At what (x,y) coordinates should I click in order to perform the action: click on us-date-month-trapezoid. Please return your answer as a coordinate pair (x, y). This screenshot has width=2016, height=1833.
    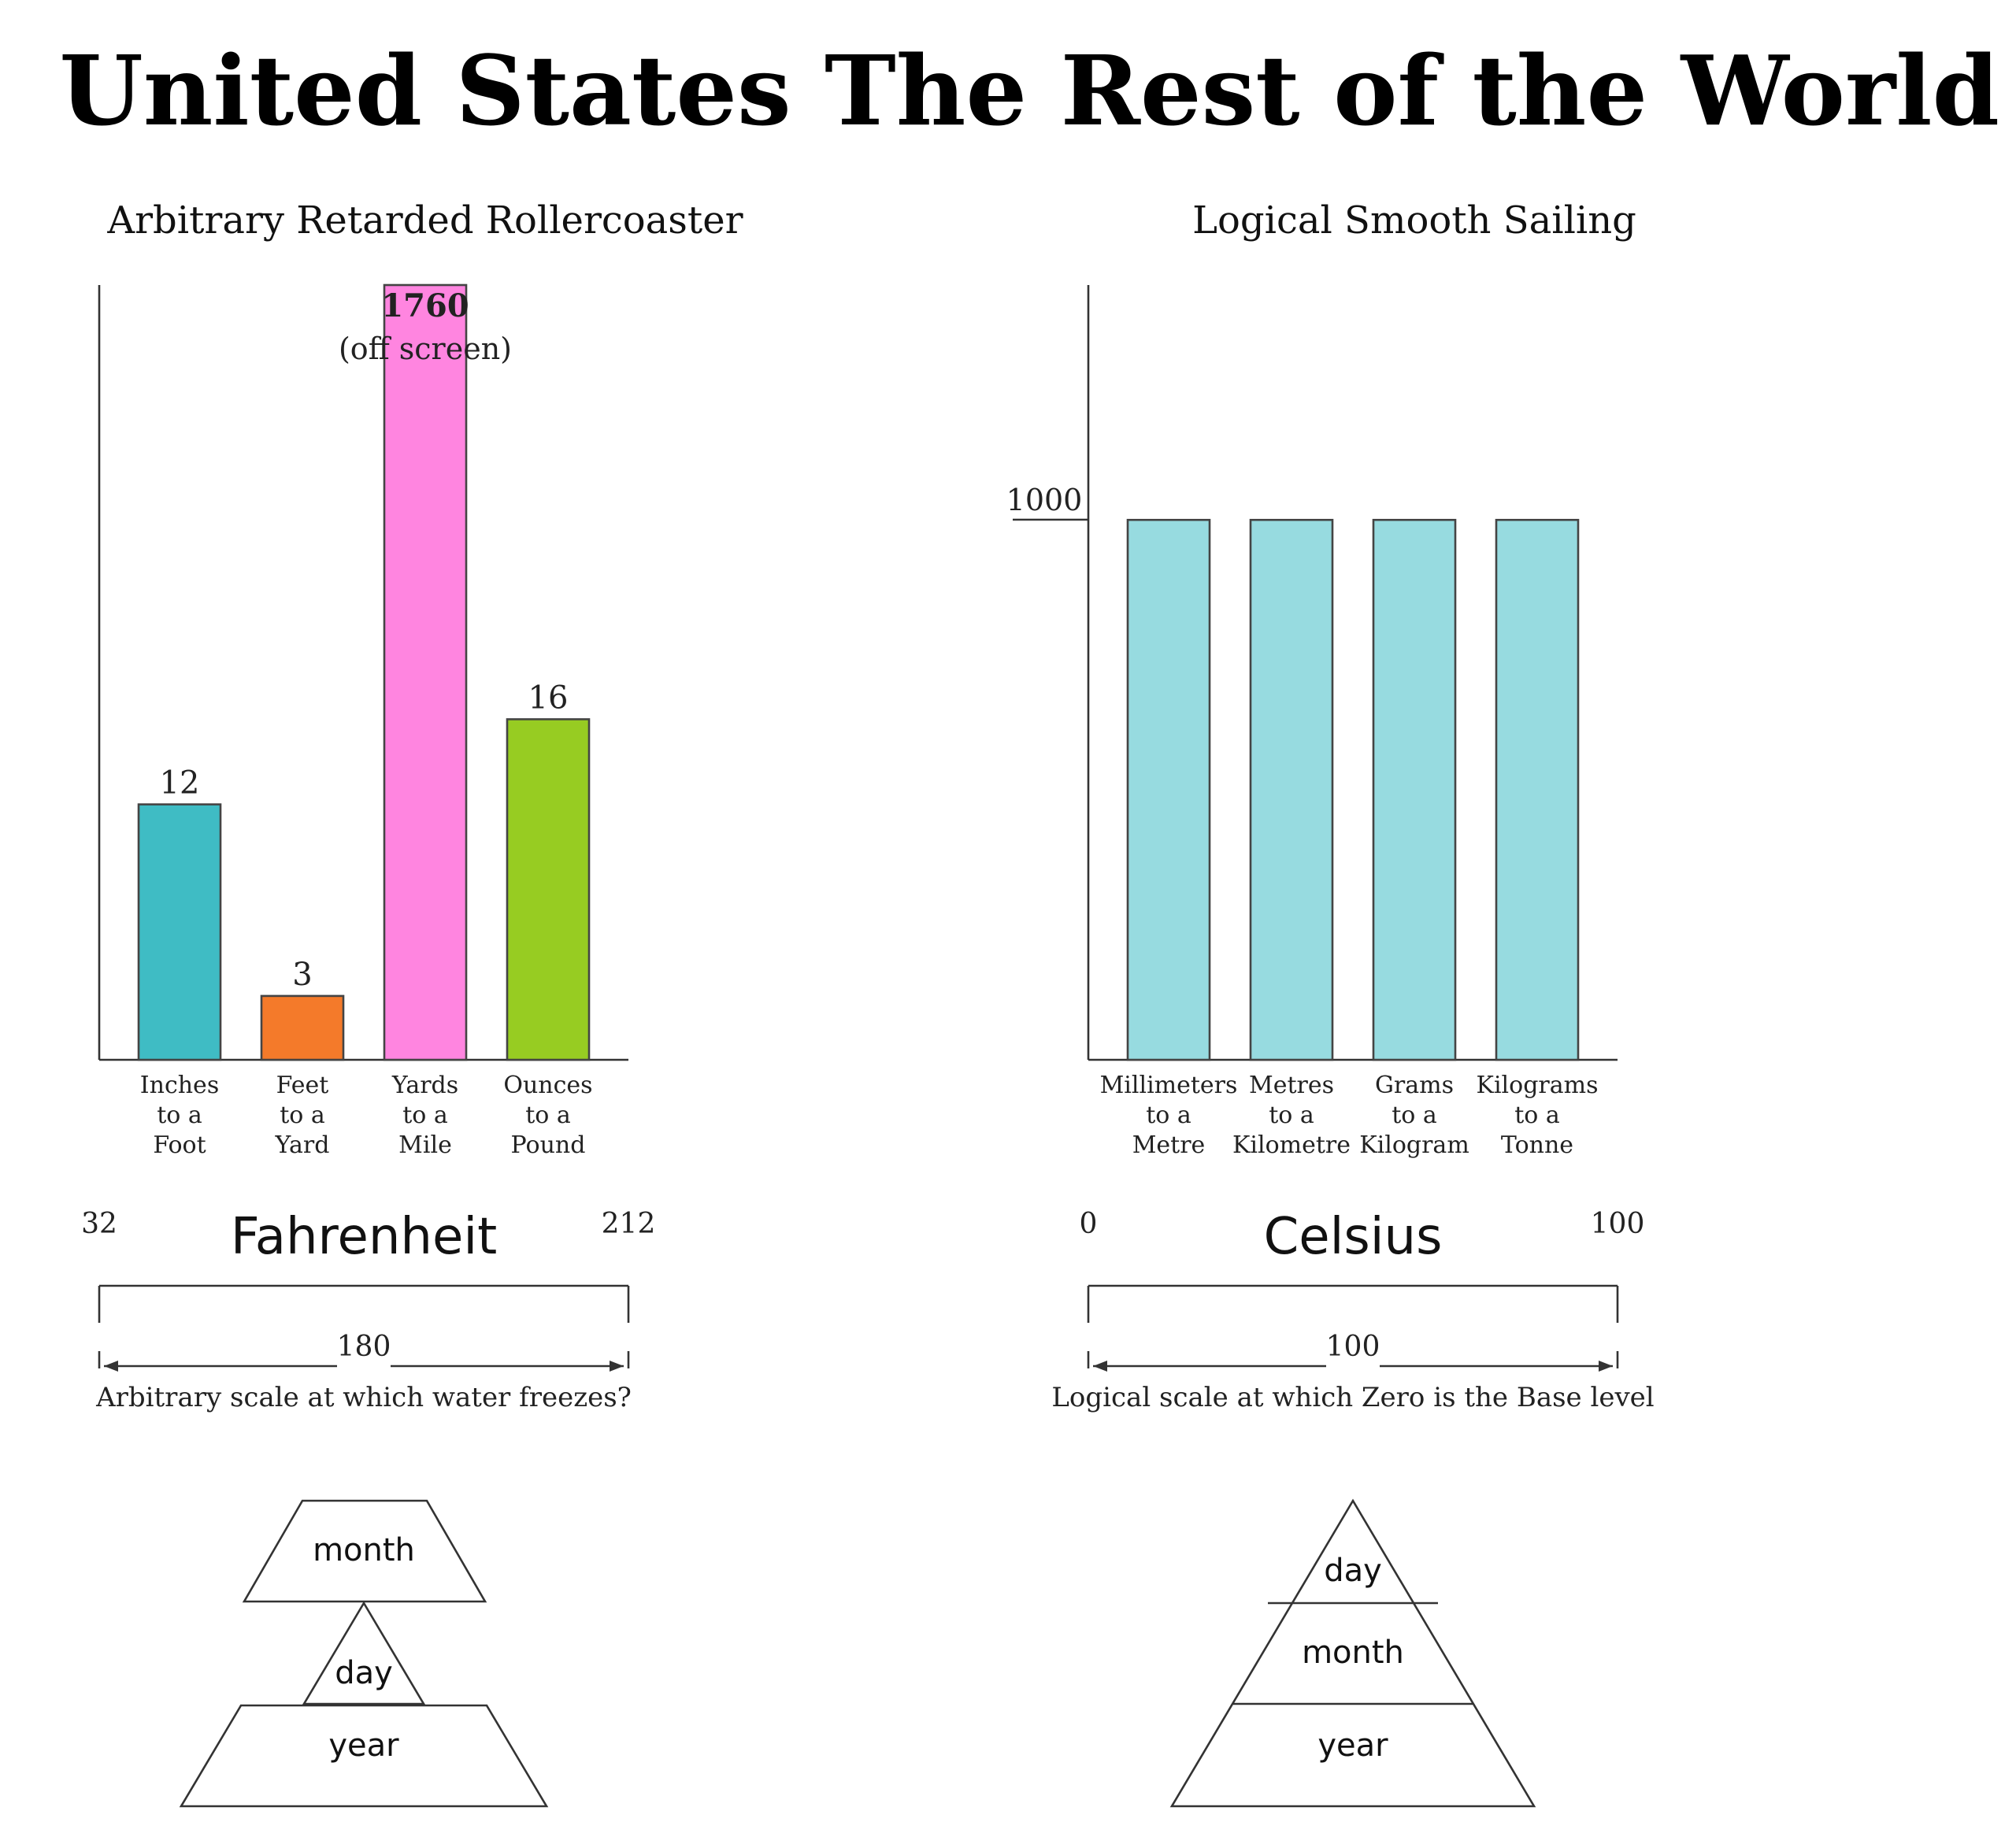
    Looking at the image, I should click on (364, 1551).